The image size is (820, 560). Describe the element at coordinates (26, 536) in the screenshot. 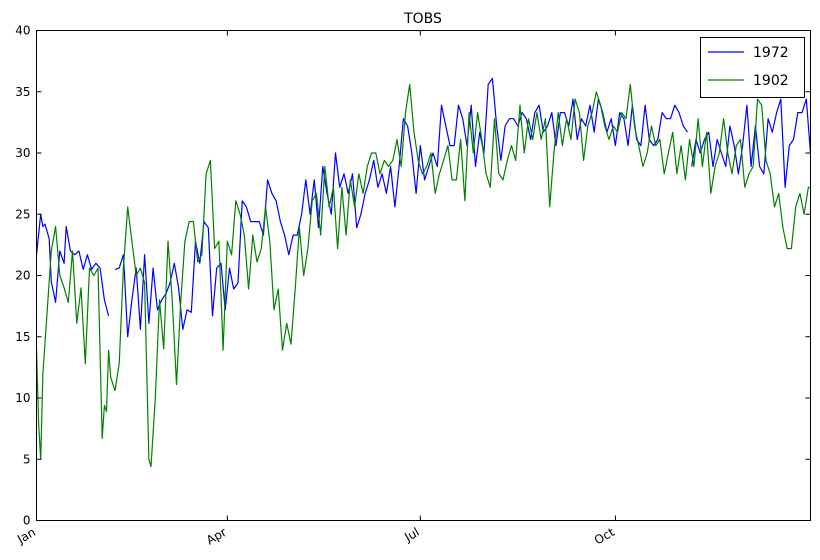

I see `x-tick-label: Jan` at that location.